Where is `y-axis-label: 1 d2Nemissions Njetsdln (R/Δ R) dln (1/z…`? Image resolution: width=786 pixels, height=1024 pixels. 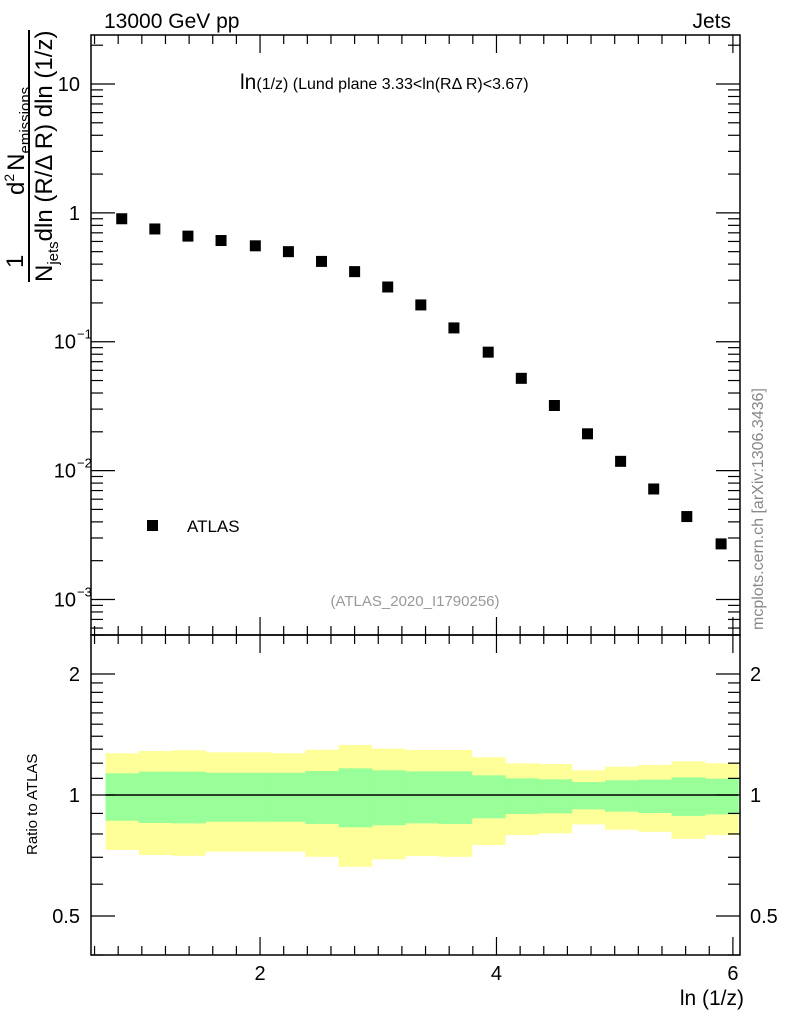 y-axis-label: 1 d2Nemissions Njetsdln (R/Δ R) dln (1/z… is located at coordinates (31, 156).